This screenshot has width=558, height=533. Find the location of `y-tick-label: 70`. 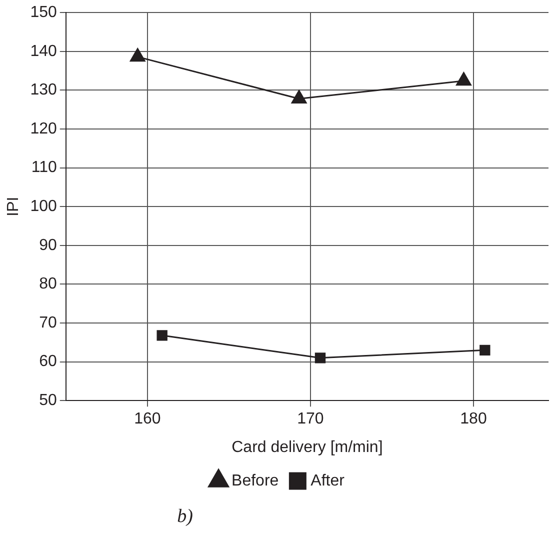

y-tick-label: 70 is located at coordinates (48, 323).